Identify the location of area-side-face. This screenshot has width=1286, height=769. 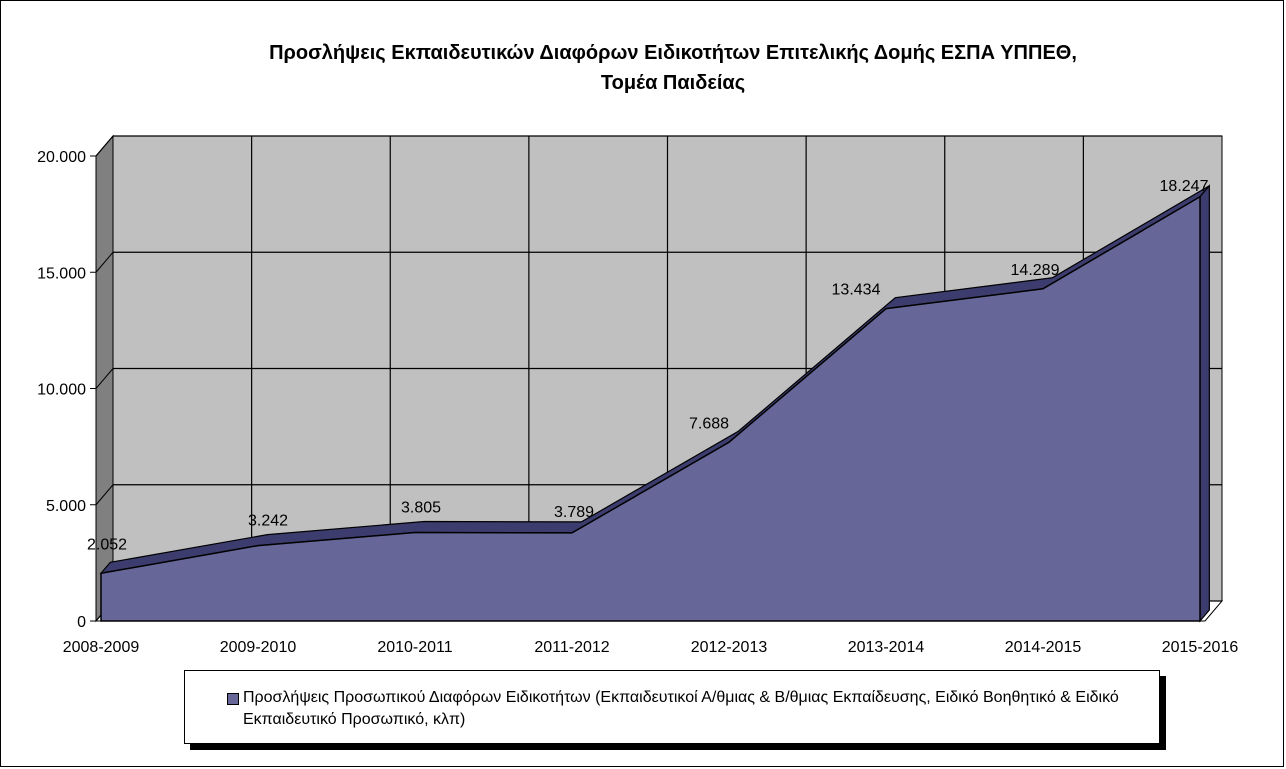
(1204, 403).